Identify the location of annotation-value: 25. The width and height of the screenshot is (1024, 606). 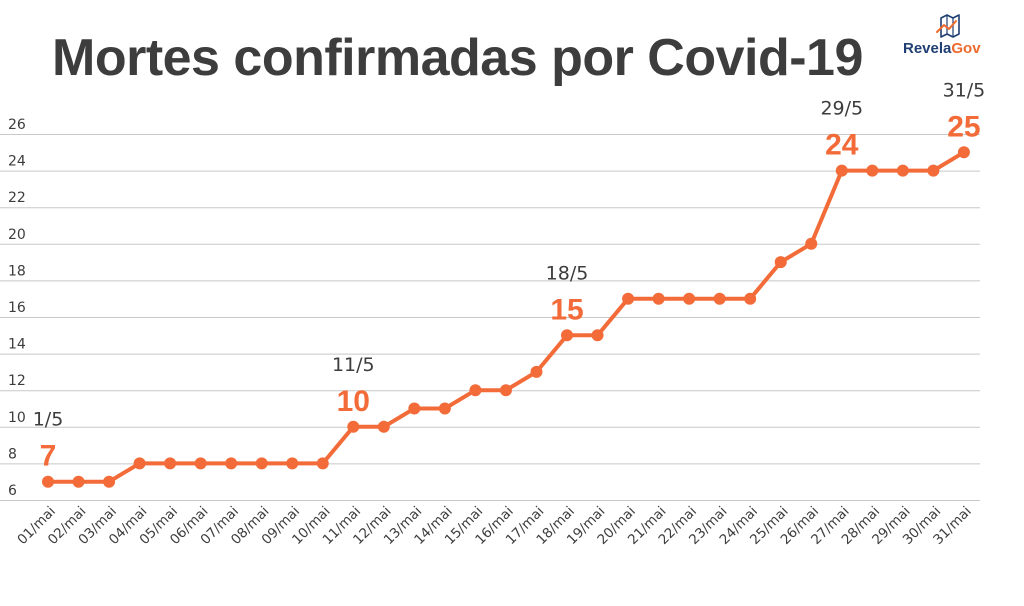
(963, 126).